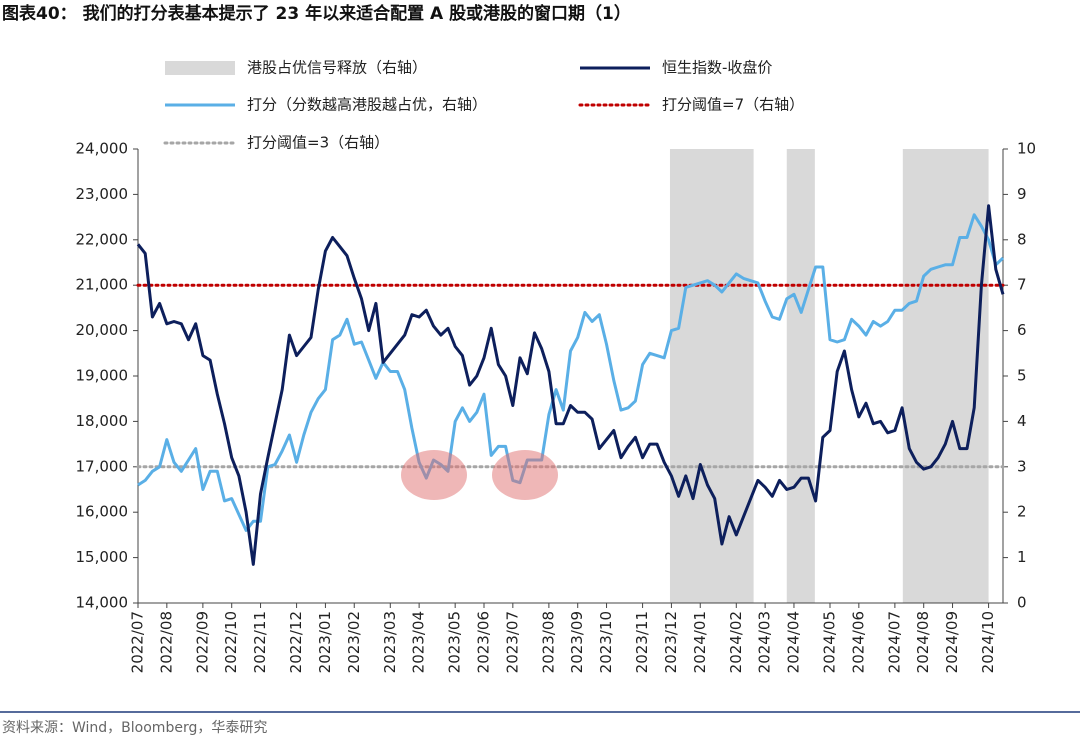 This screenshot has height=743, width=1080. What do you see at coordinates (102, 376) in the screenshot?
I see `y-tick-label: 19,000` at bounding box center [102, 376].